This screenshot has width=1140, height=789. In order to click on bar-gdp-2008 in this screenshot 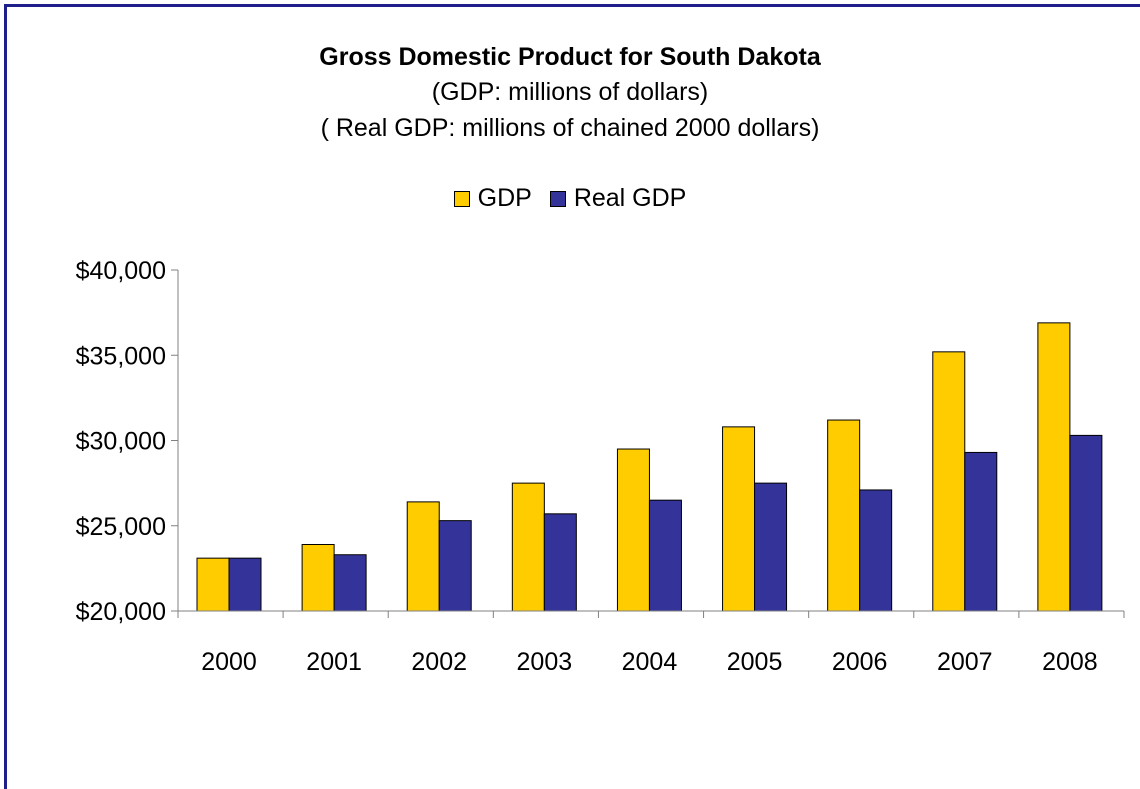, I will do `click(1054, 467)`.